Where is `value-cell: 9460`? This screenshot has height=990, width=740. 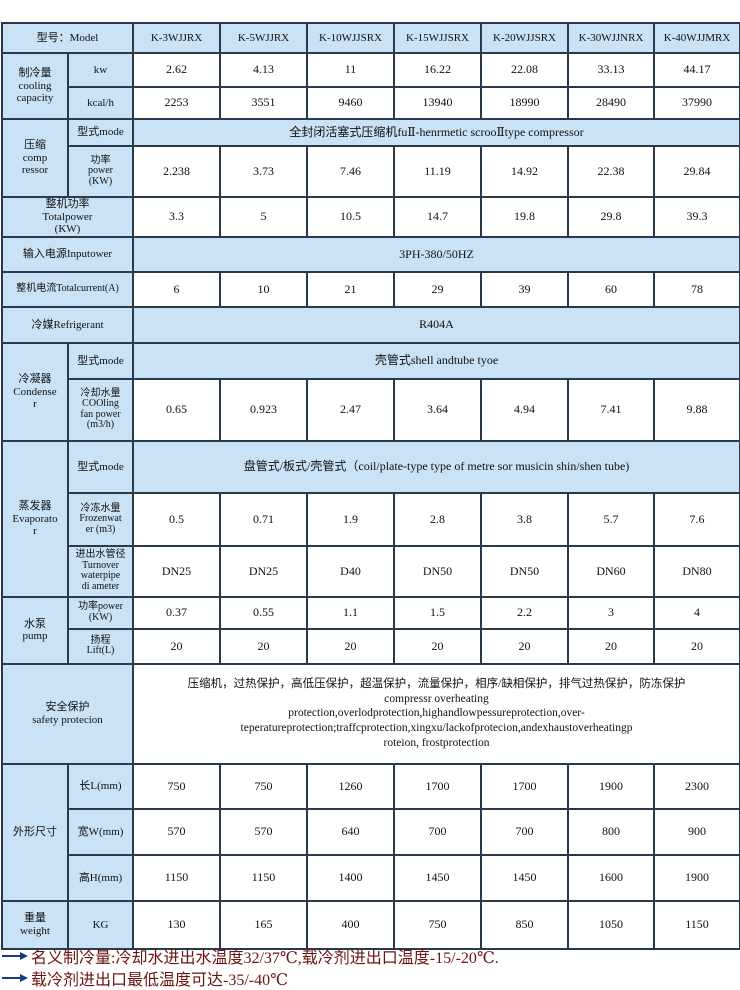 value-cell: 9460 is located at coordinates (351, 103).